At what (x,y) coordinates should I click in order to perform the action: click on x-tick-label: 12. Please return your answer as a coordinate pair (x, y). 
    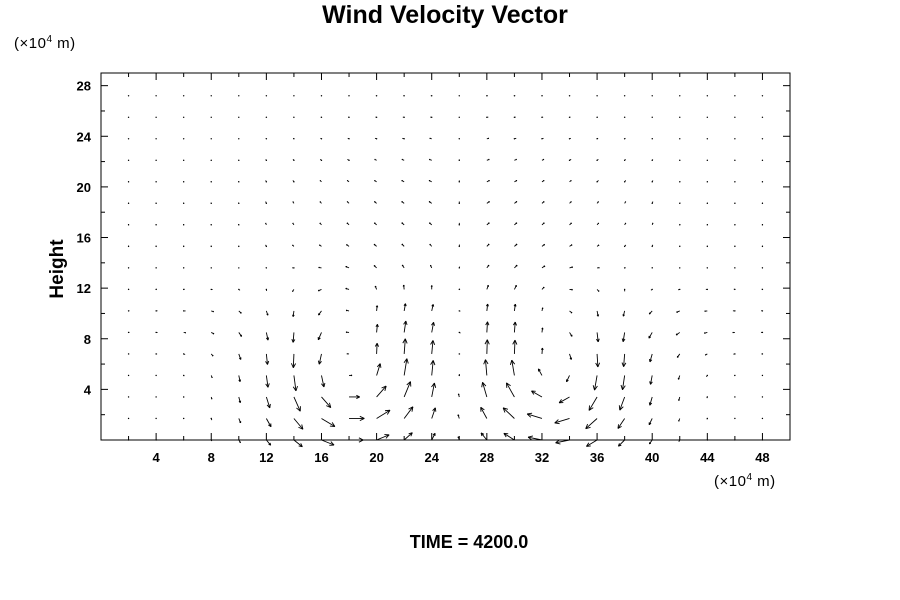
    Looking at the image, I should click on (266, 457).